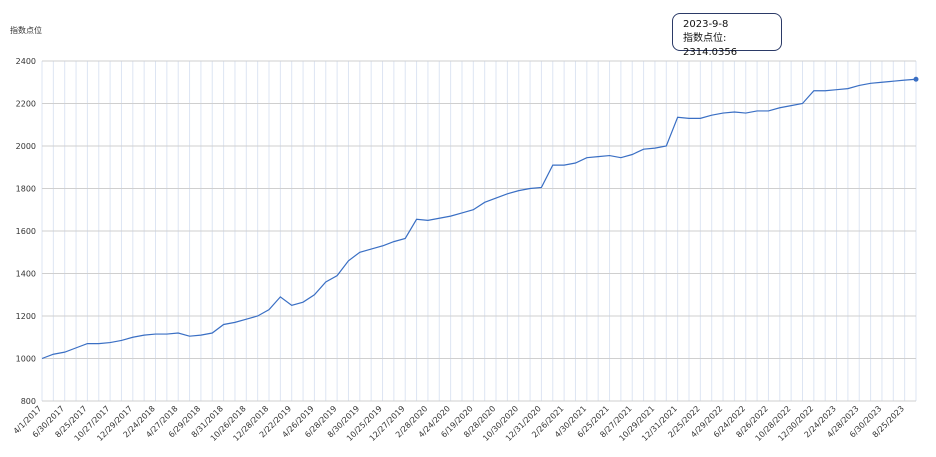  I want to click on y-tick-label: 800, so click(28, 401).